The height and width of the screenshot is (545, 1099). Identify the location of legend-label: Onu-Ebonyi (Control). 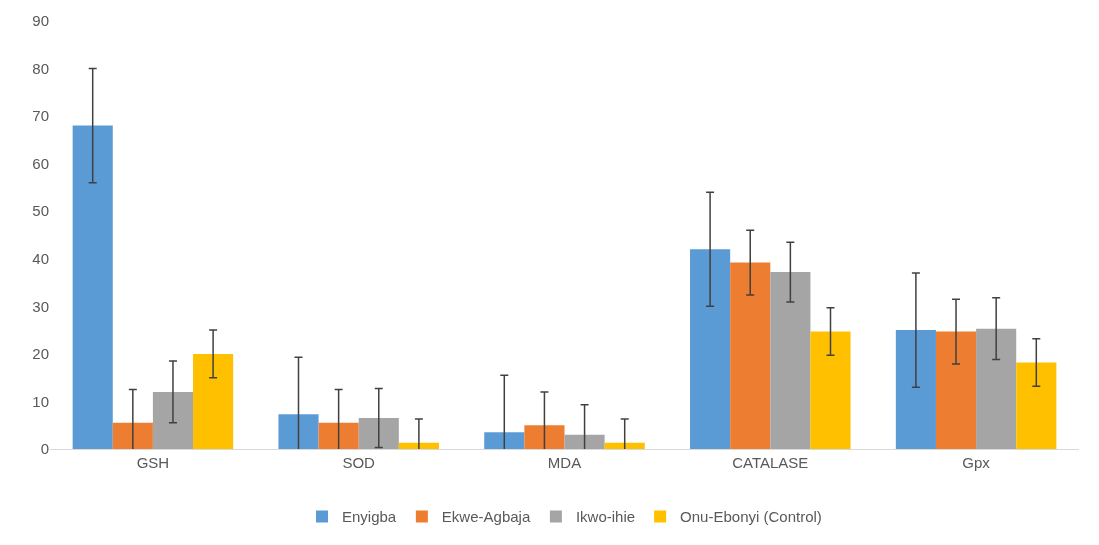
(751, 517).